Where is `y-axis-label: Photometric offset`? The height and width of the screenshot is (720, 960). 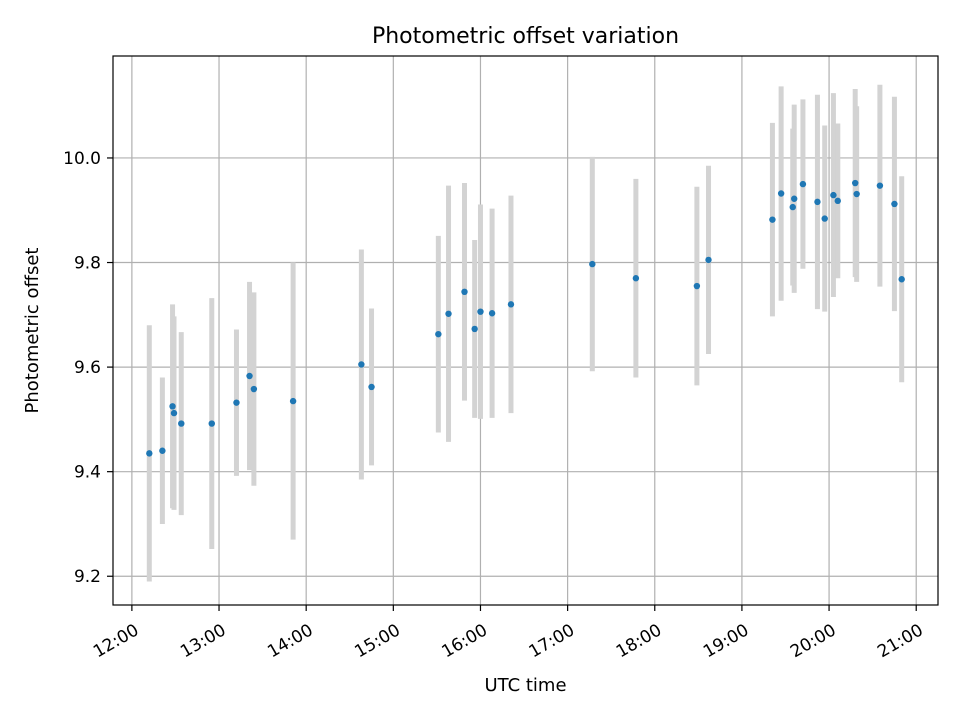
y-axis-label: Photometric offset is located at coordinates (32, 331).